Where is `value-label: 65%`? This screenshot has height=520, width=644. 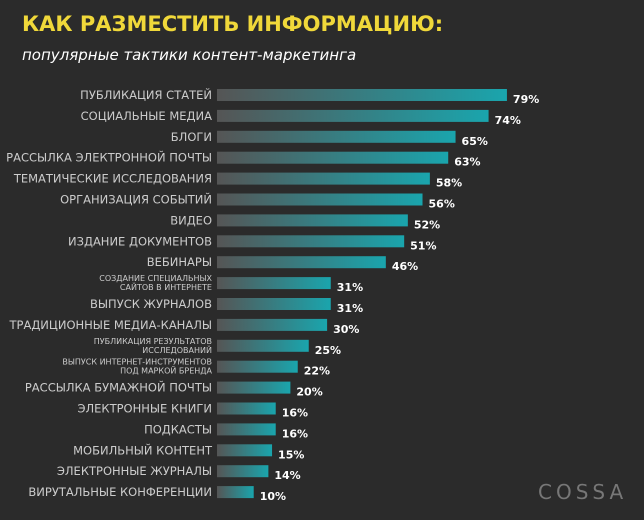
value-label: 65% is located at coordinates (475, 141).